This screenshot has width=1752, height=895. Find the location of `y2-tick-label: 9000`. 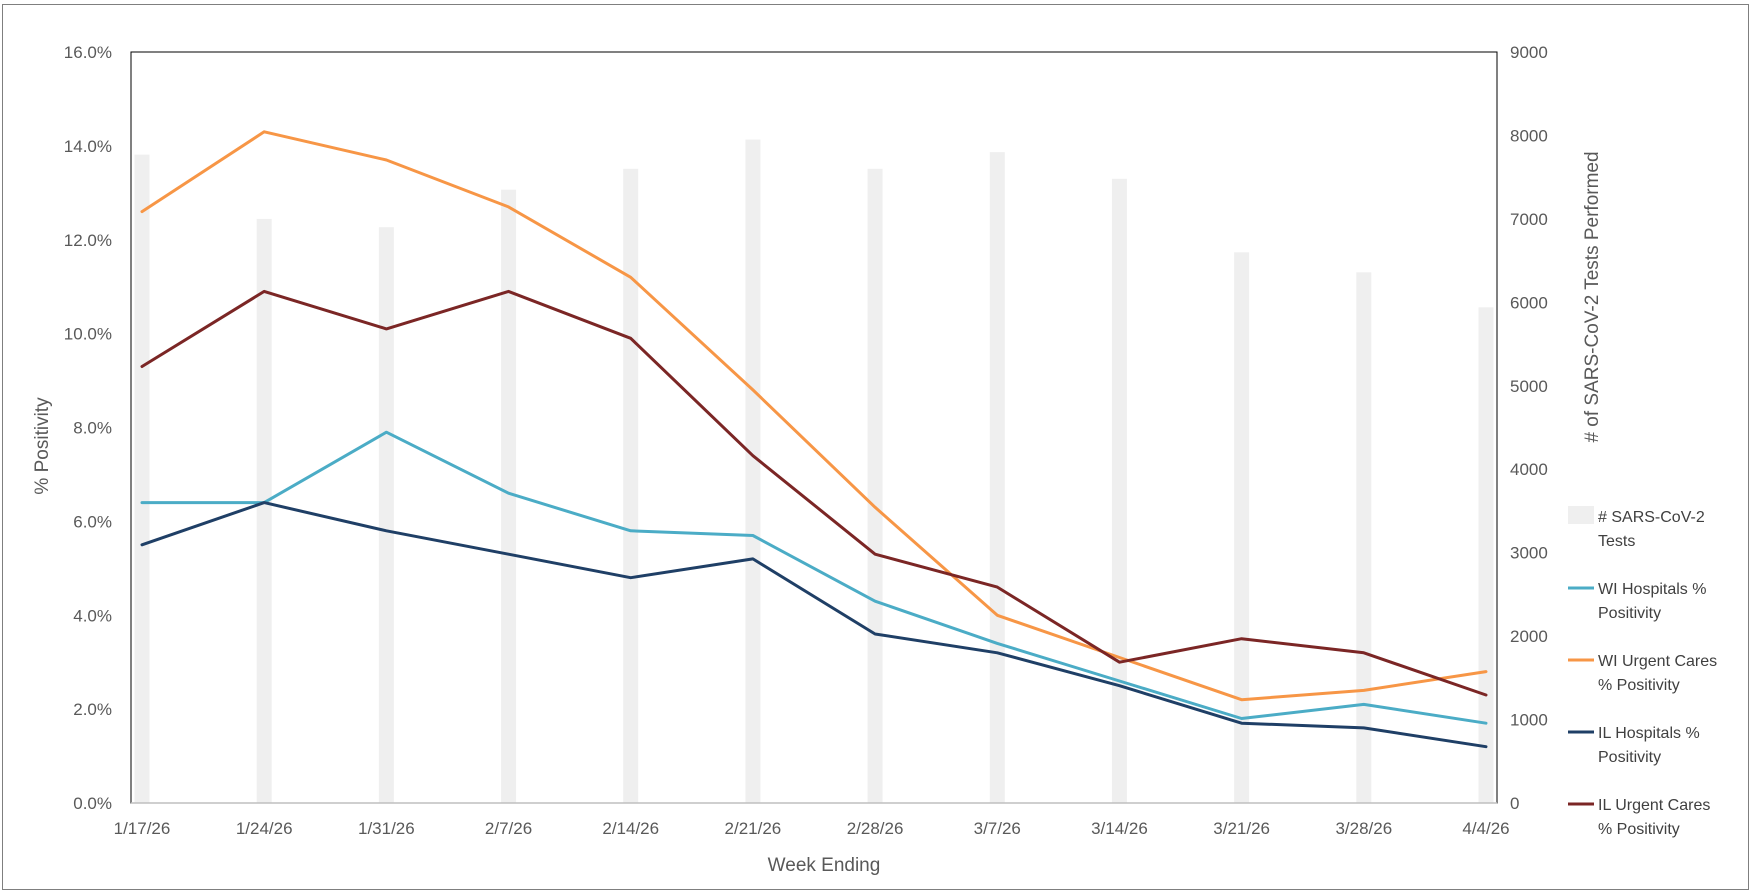

y2-tick-label: 9000 is located at coordinates (1529, 52).